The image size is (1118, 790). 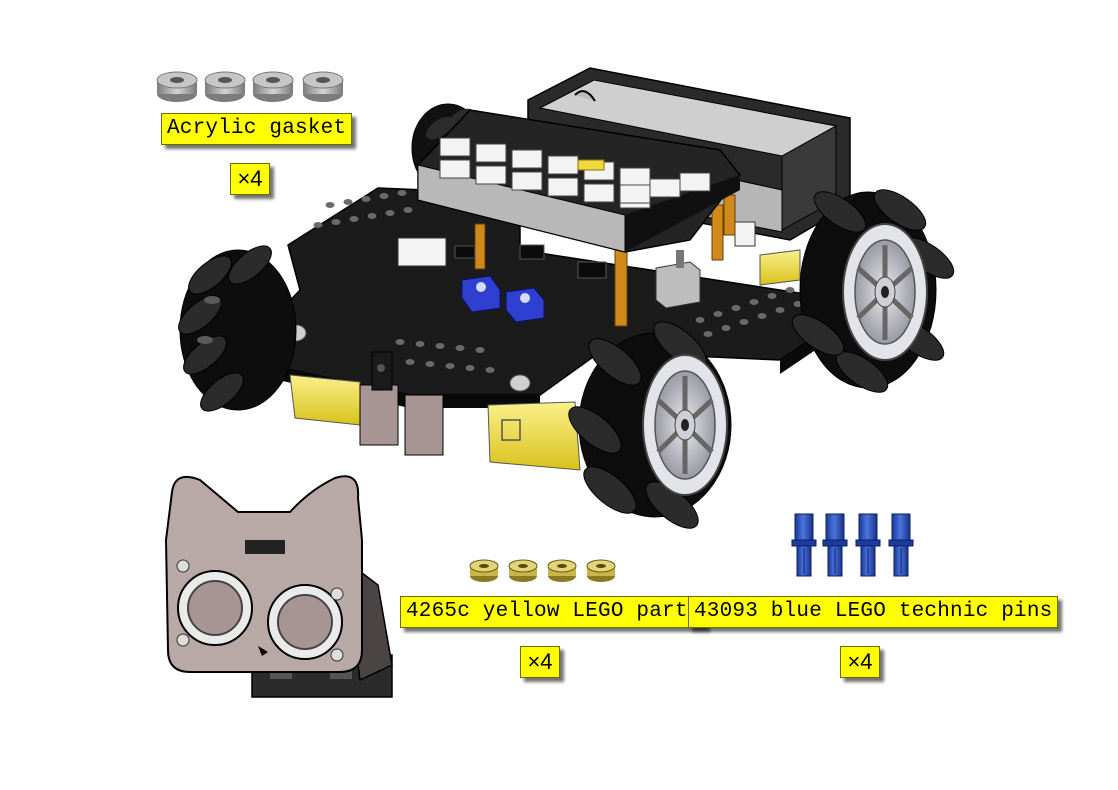 What do you see at coordinates (250, 86) in the screenshot?
I see `acrylic-gaskets` at bounding box center [250, 86].